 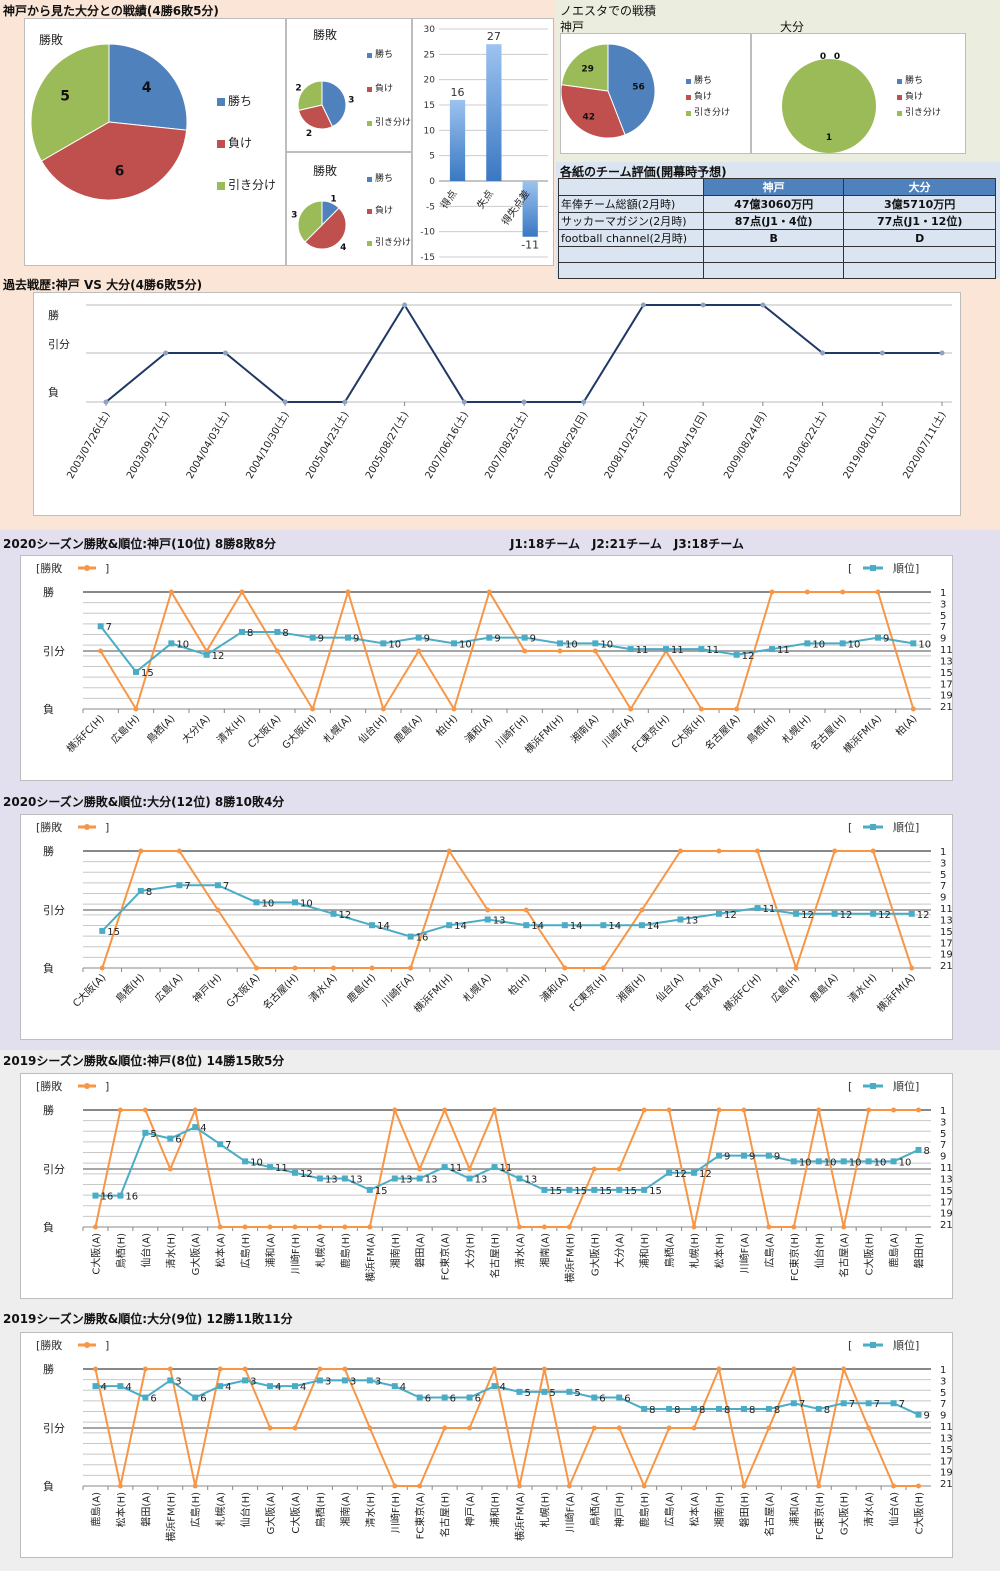 I want to click on pie-small-1-box: 3 2 2 勝敗 勝ち 負け 引き分け, so click(x=349, y=85).